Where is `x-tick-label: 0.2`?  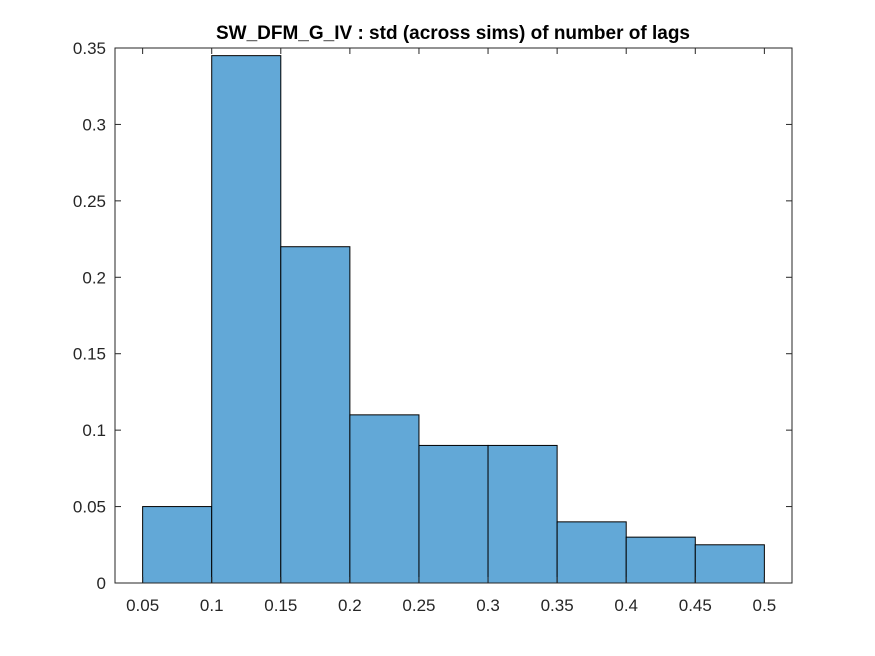 x-tick-label: 0.2 is located at coordinates (350, 605).